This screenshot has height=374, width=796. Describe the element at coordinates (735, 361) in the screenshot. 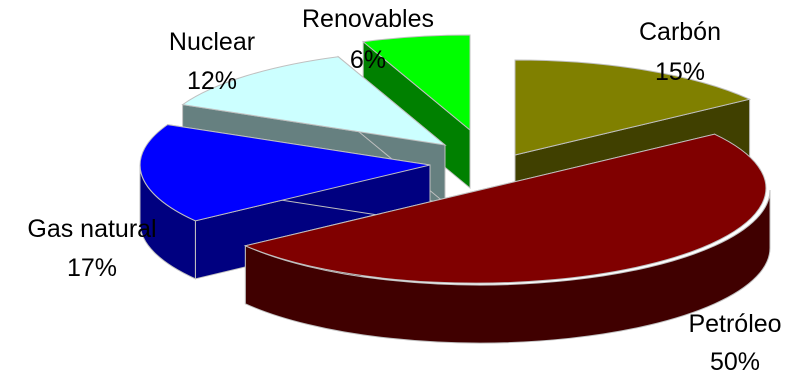

I see `slice-value-label: 50%` at that location.